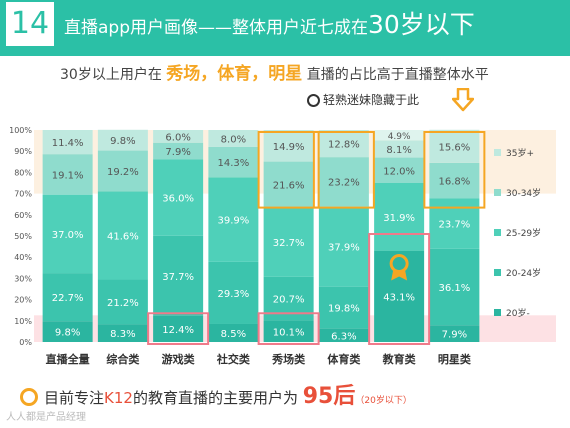 This screenshot has height=428, width=570. Describe the element at coordinates (25, 342) in the screenshot. I see `y-tick-label: 0%` at that location.